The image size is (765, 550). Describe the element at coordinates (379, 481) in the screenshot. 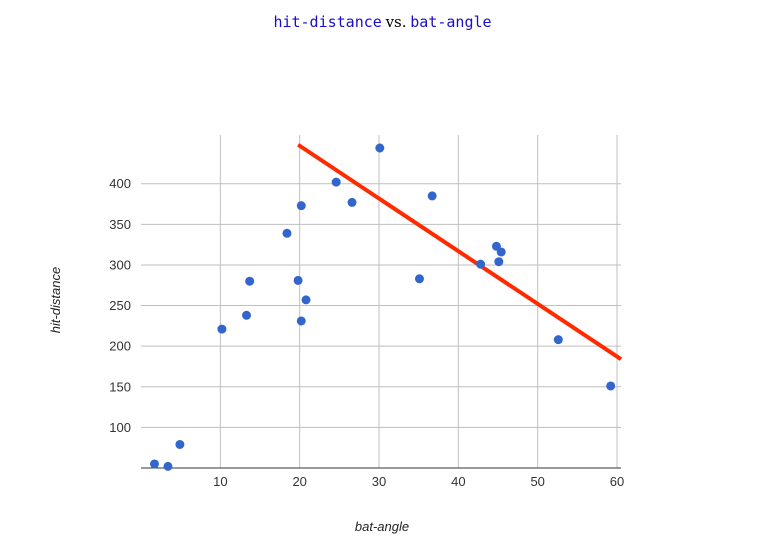

I see `x-tick-label: 30` at that location.